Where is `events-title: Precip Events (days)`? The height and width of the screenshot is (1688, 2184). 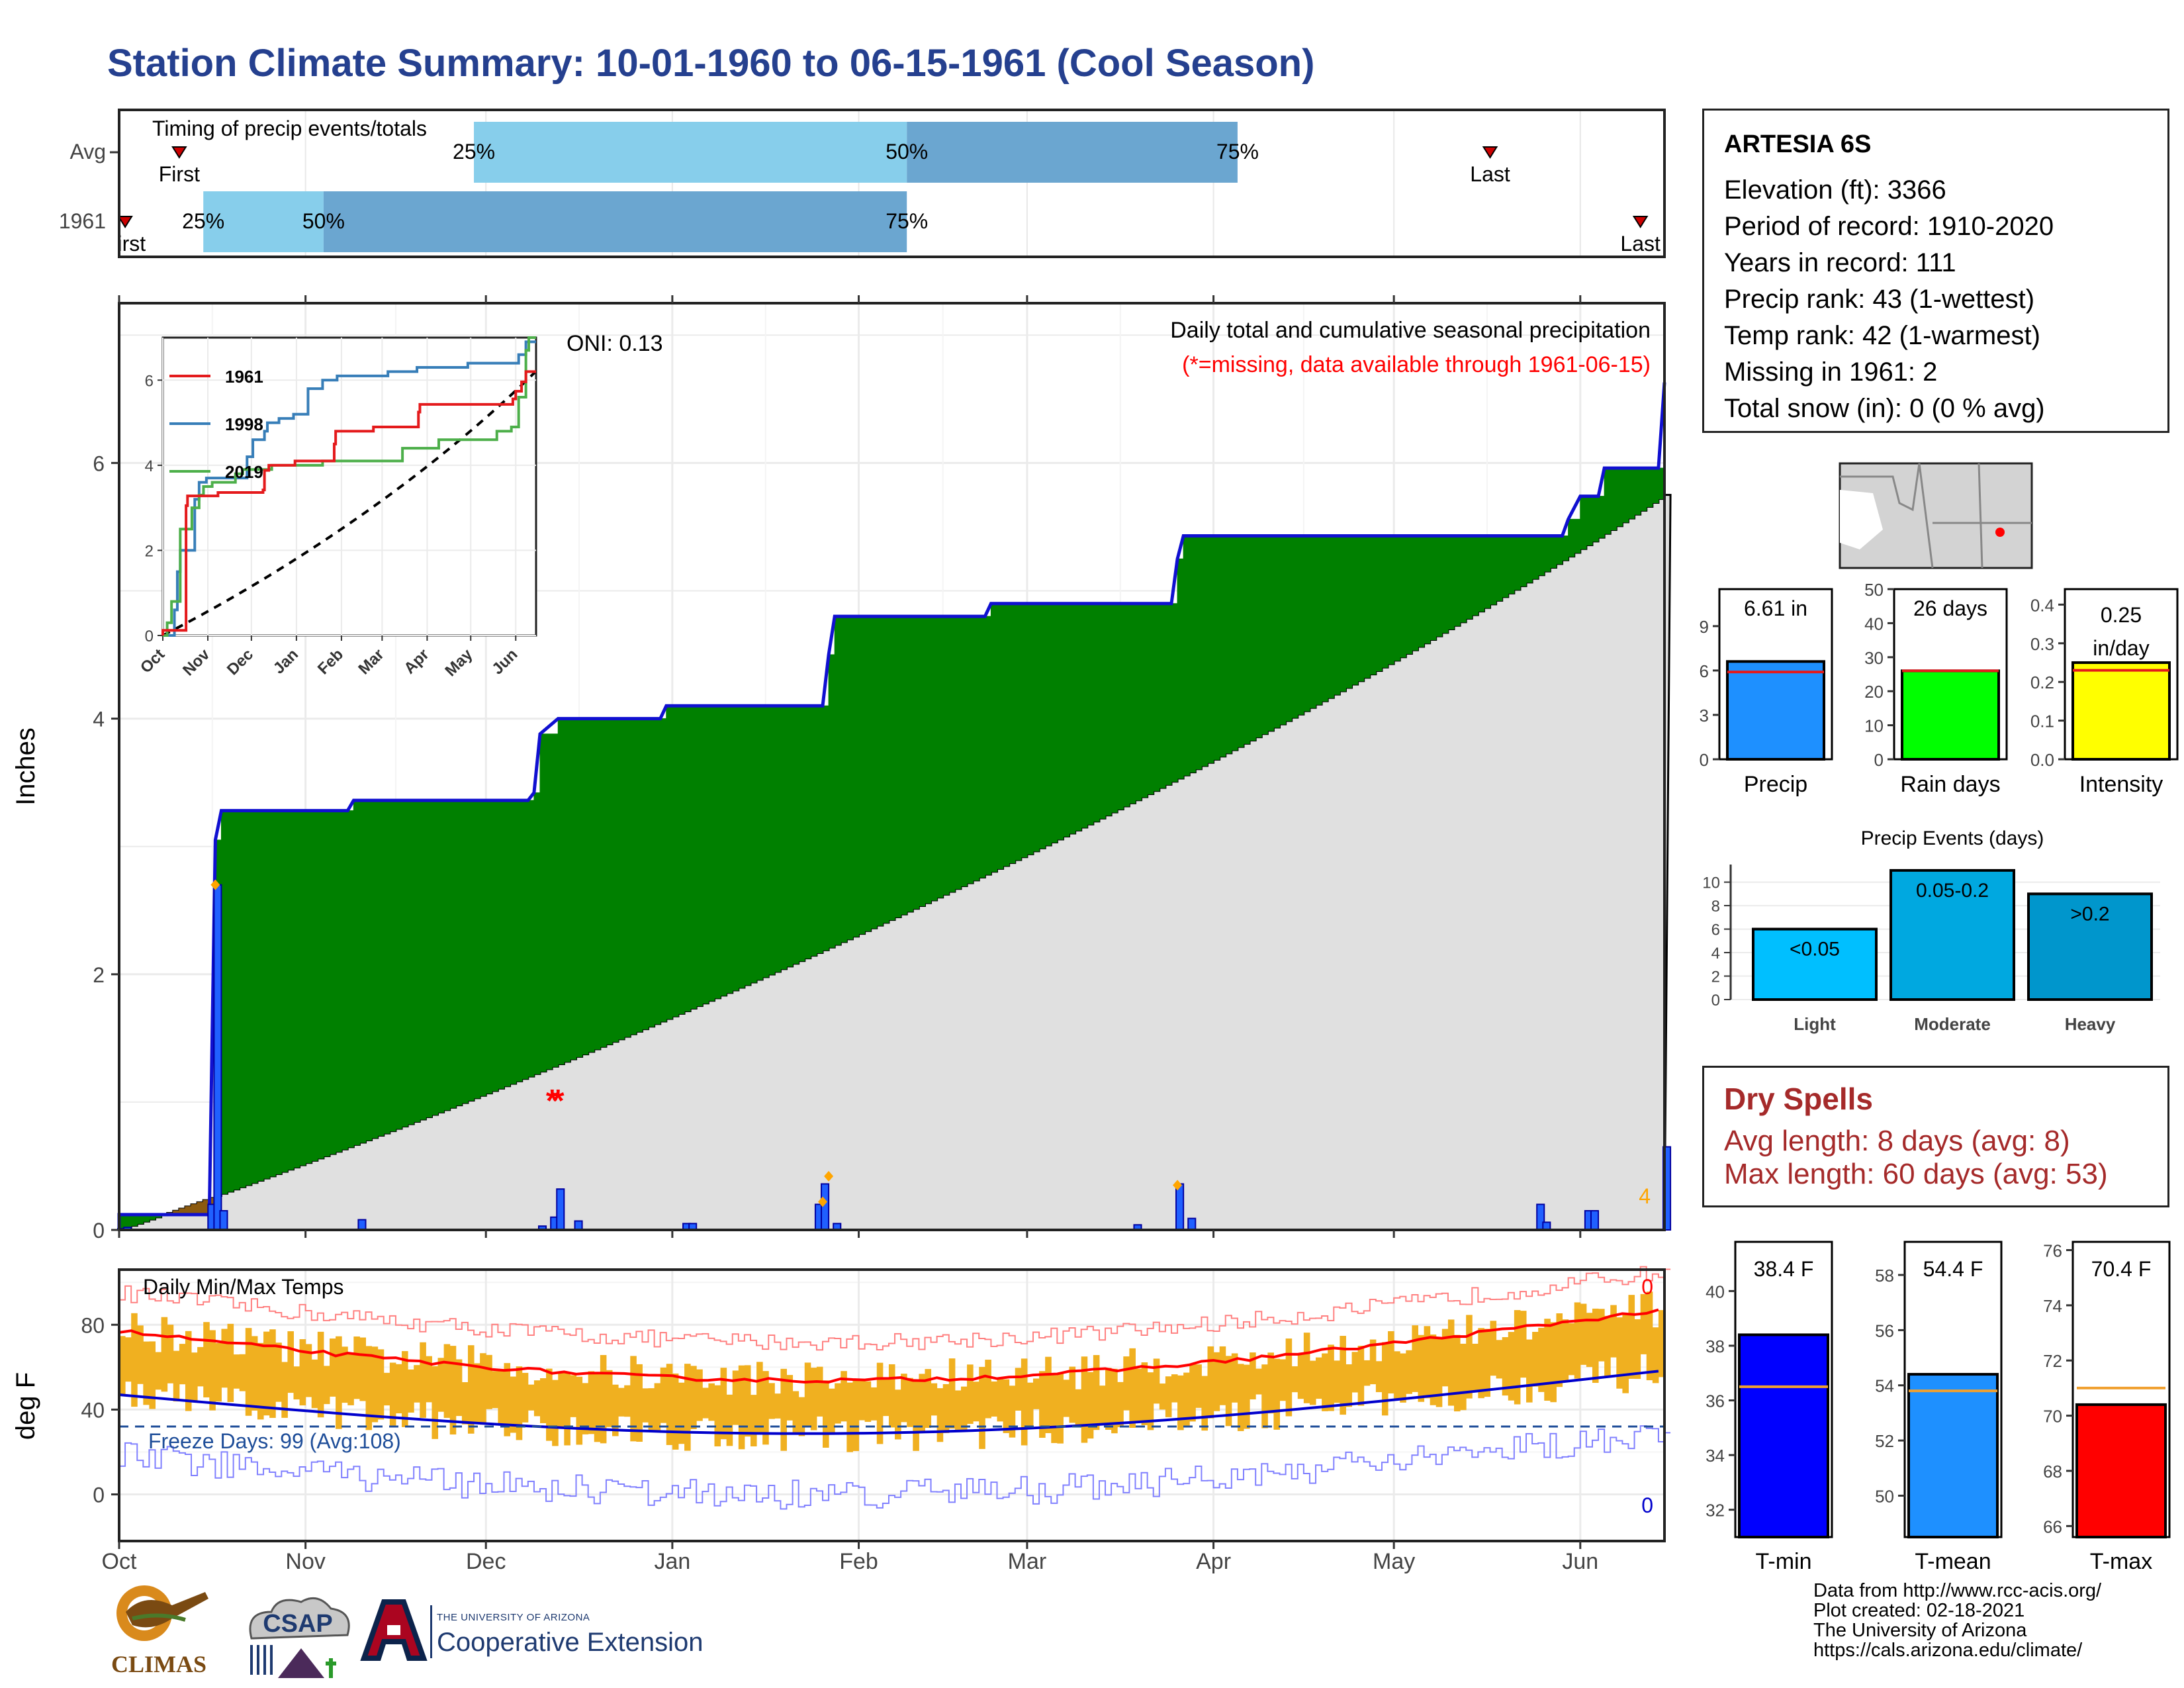 events-title: Precip Events (days) is located at coordinates (1952, 838).